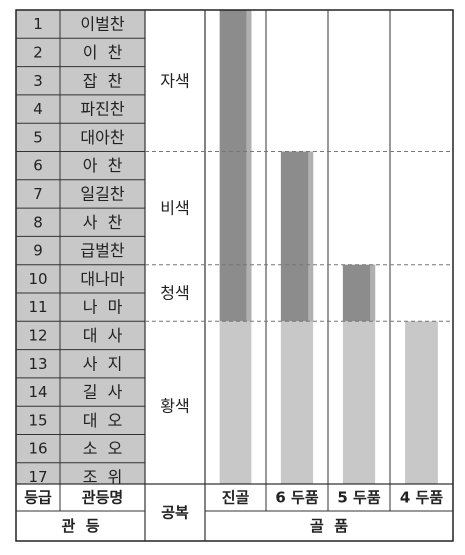  I want to click on bone-rank-label: 5 두품, so click(358, 498).